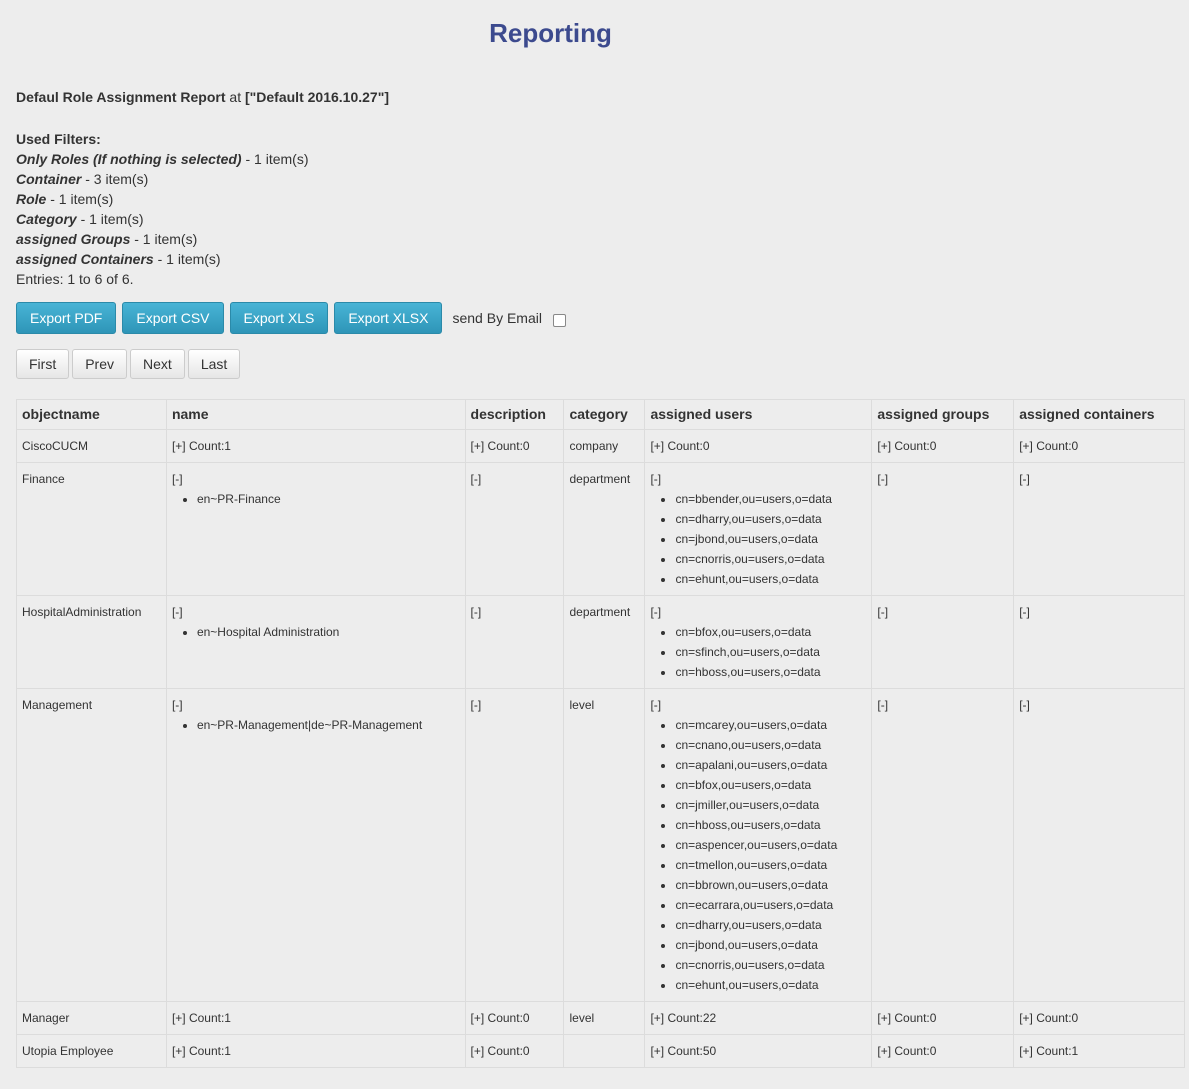  What do you see at coordinates (157, 364) in the screenshot?
I see `next-page-button: Next` at bounding box center [157, 364].